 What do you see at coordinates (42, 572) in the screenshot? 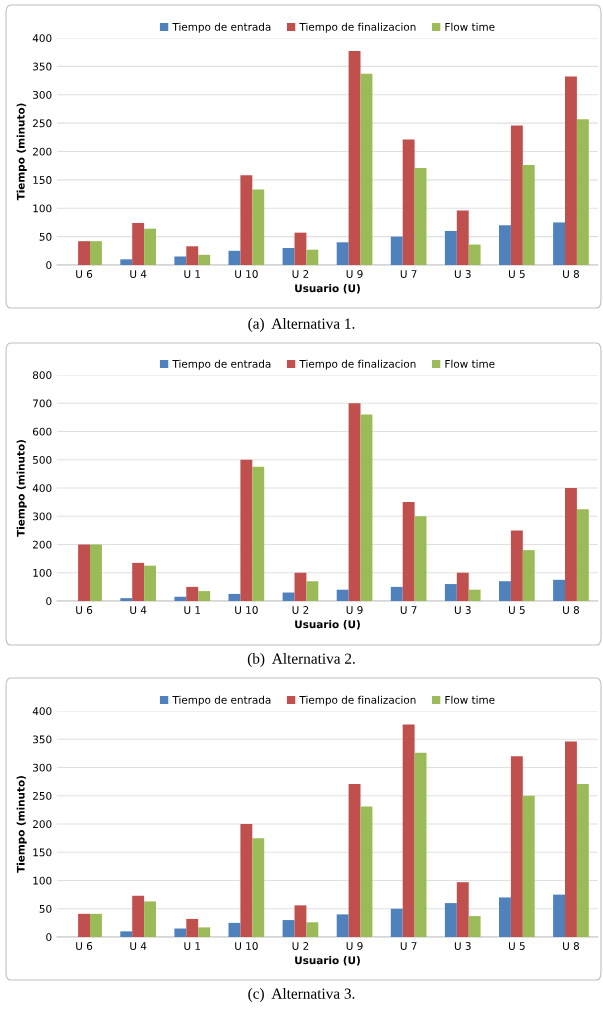
I see `y-tick-label: 100` at bounding box center [42, 572].